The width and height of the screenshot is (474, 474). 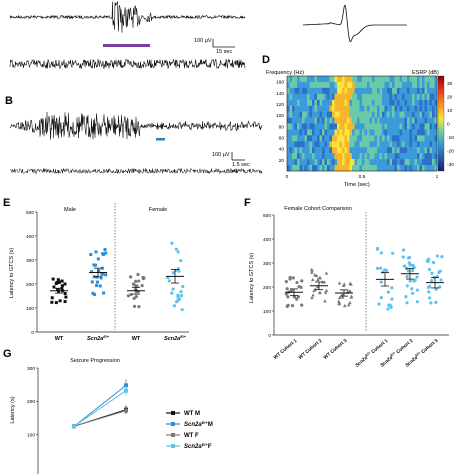 I want to click on legend-swatch-marker, so click(x=173, y=413).